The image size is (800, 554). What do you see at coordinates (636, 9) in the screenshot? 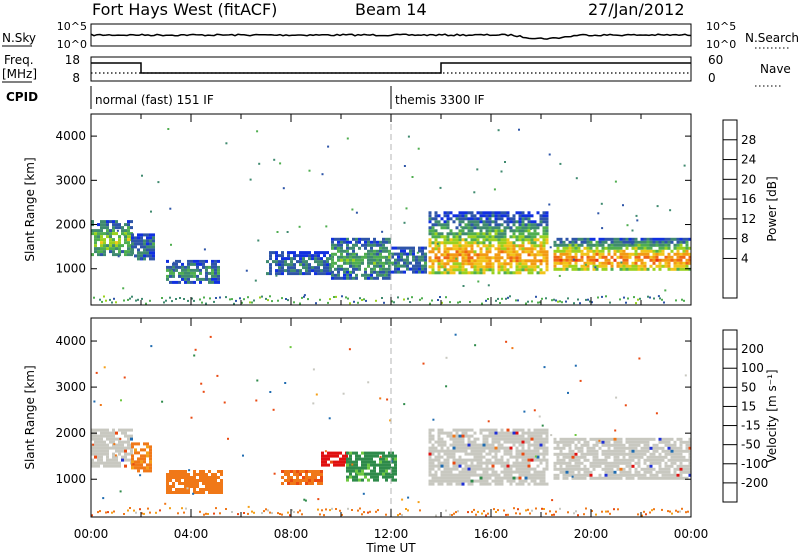
I see `date-label: 27/Jan/2012` at bounding box center [636, 9].